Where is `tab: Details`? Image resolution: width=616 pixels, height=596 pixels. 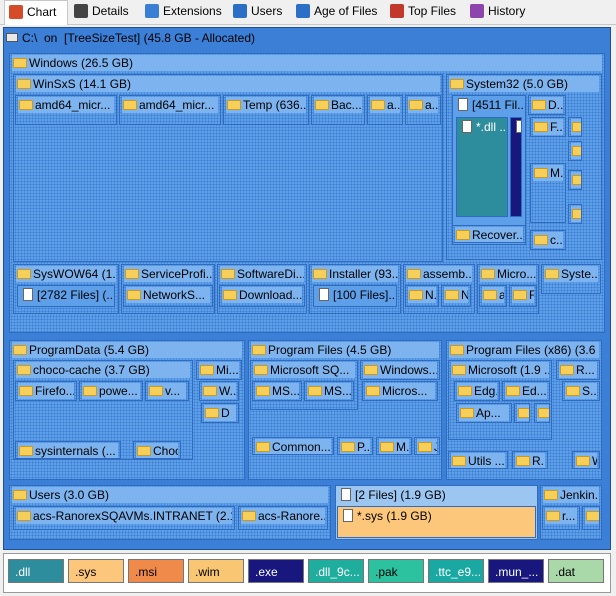
tab: Details is located at coordinates (104, 11).